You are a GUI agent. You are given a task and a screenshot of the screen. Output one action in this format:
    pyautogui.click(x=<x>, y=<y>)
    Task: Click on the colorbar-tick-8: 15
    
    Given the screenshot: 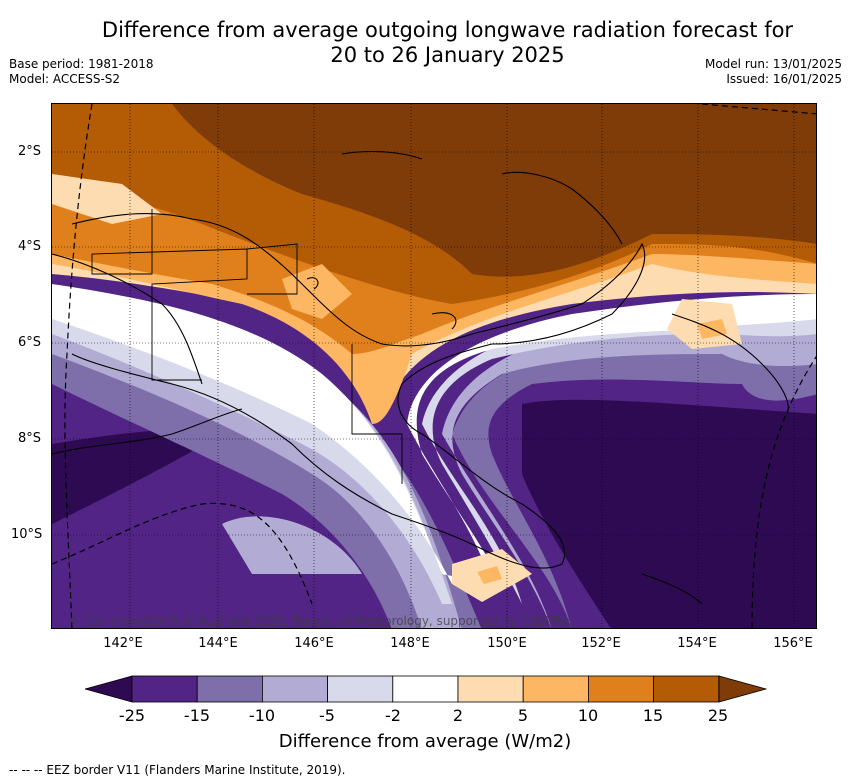 What is the action you would take?
    pyautogui.click(x=653, y=715)
    